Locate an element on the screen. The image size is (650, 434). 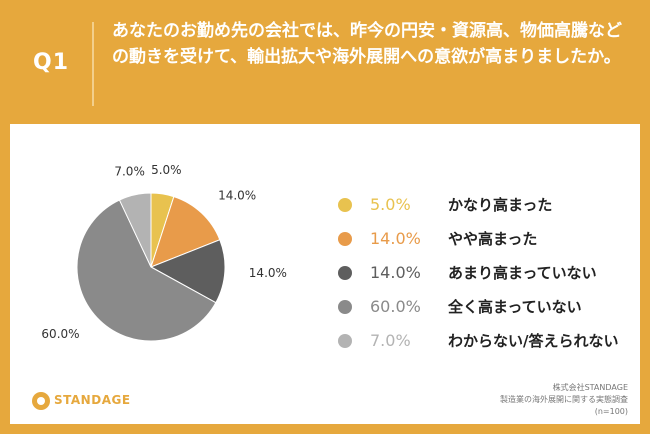
pie-label-2: 14.0% is located at coordinates (268, 273).